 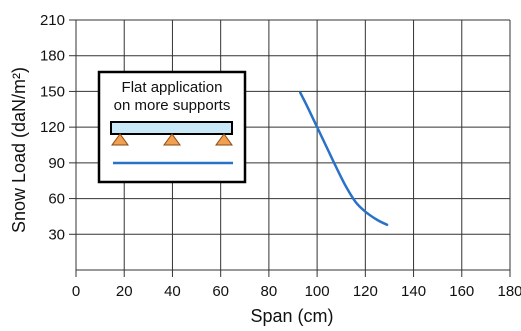 What do you see at coordinates (220, 291) in the screenshot?
I see `x-tick-label-3: 60` at bounding box center [220, 291].